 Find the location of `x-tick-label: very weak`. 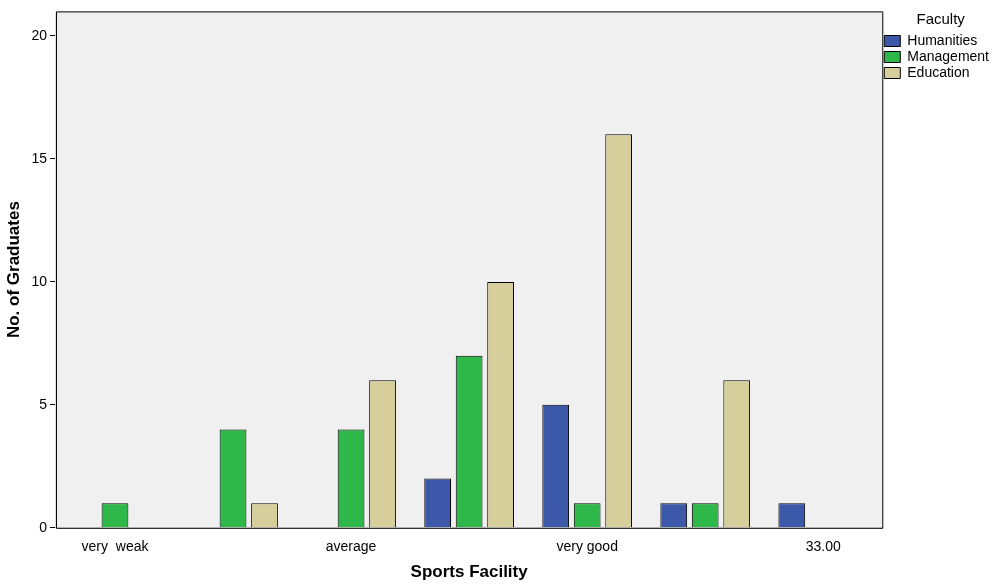

x-tick-label: very weak is located at coordinates (115, 546).